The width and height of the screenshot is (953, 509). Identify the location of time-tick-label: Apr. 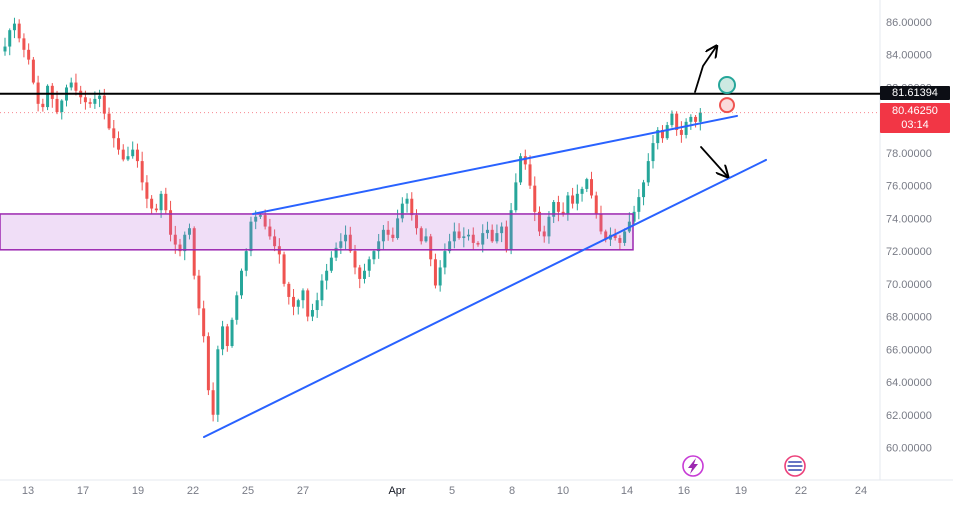
(396, 491).